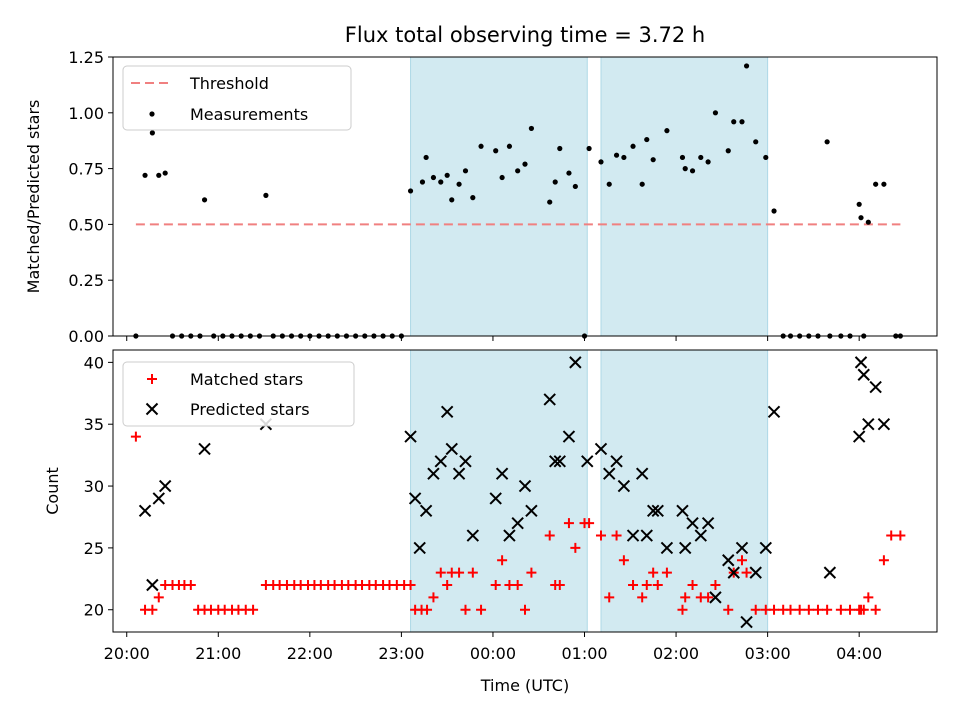  What do you see at coordinates (33, 197) in the screenshot?
I see `y-axis-label: Matched/Predicted stars` at bounding box center [33, 197].